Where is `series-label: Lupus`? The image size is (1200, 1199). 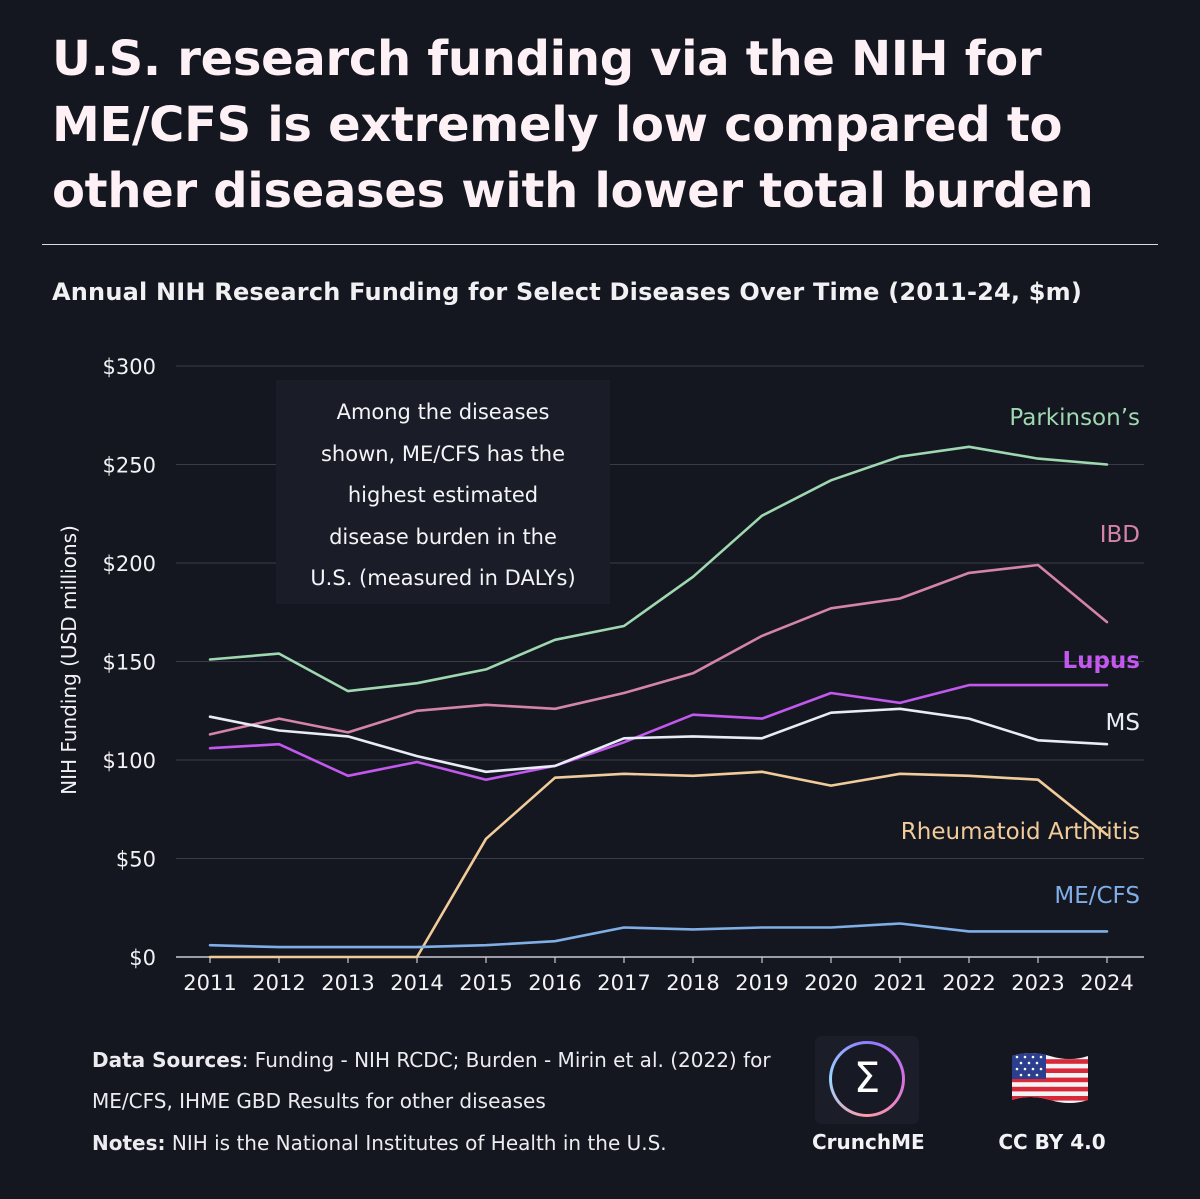
series-label: Lupus is located at coordinates (1101, 661).